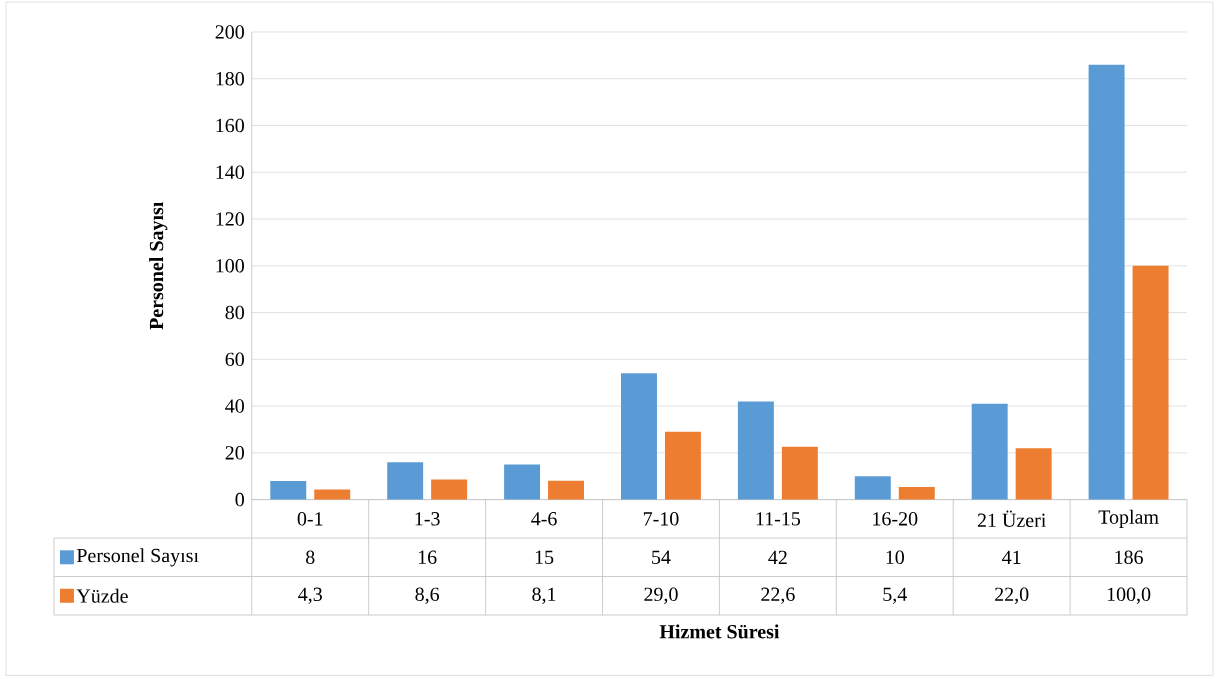 Image resolution: width=1217 pixels, height=679 pixels. I want to click on data-label: 22,6, so click(778, 595).